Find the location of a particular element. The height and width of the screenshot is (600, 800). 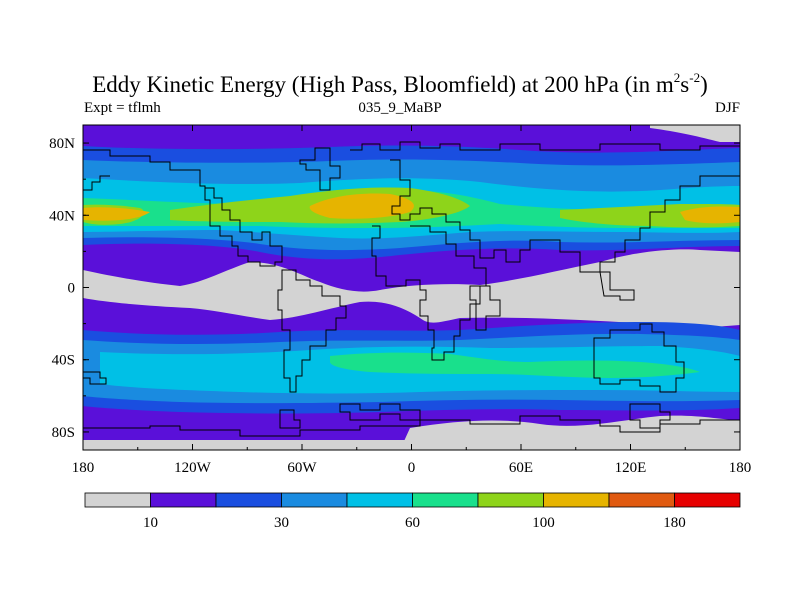

colorbar-label: 180 is located at coordinates (674, 523).